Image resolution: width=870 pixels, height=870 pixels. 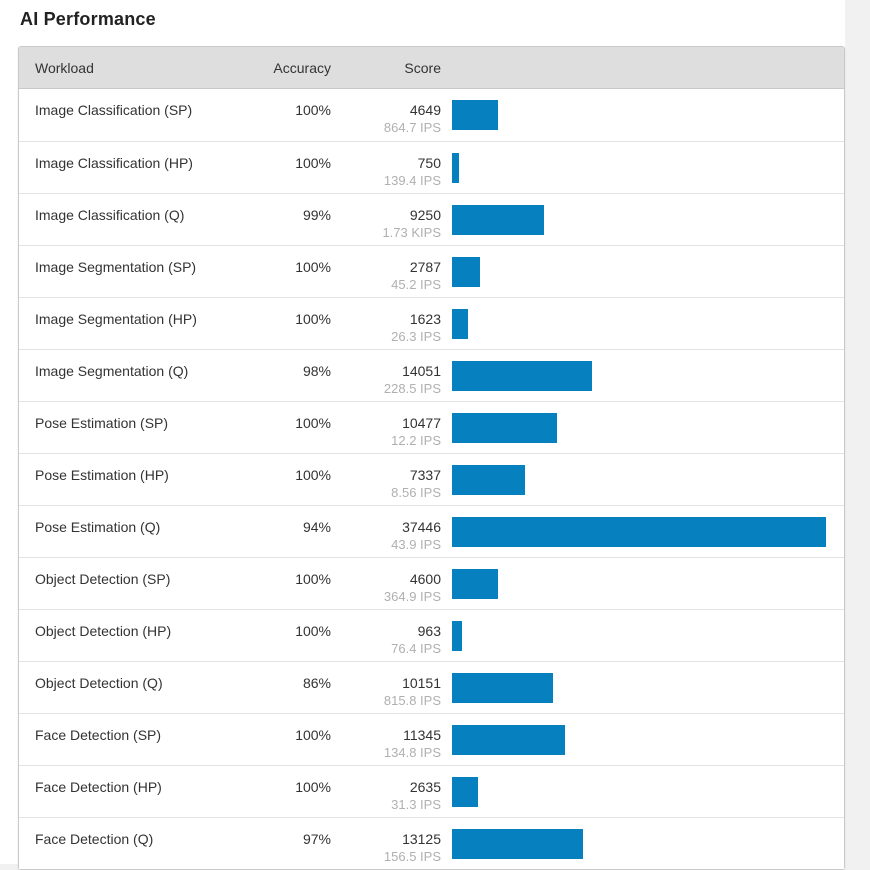 What do you see at coordinates (99, 683) in the screenshot?
I see `workload-label: Object Detection (Q)` at bounding box center [99, 683].